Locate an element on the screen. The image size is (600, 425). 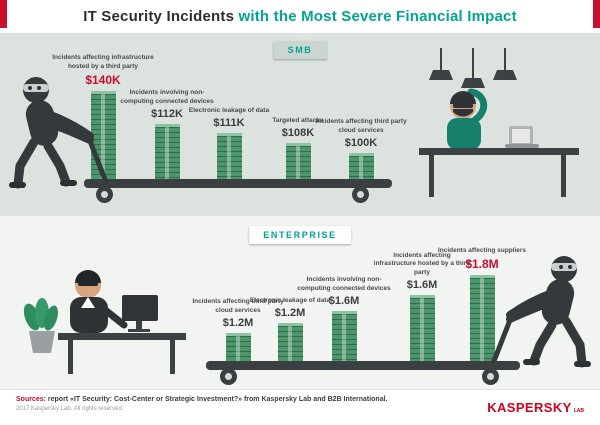
bar-value: $111K is located at coordinates (229, 123).